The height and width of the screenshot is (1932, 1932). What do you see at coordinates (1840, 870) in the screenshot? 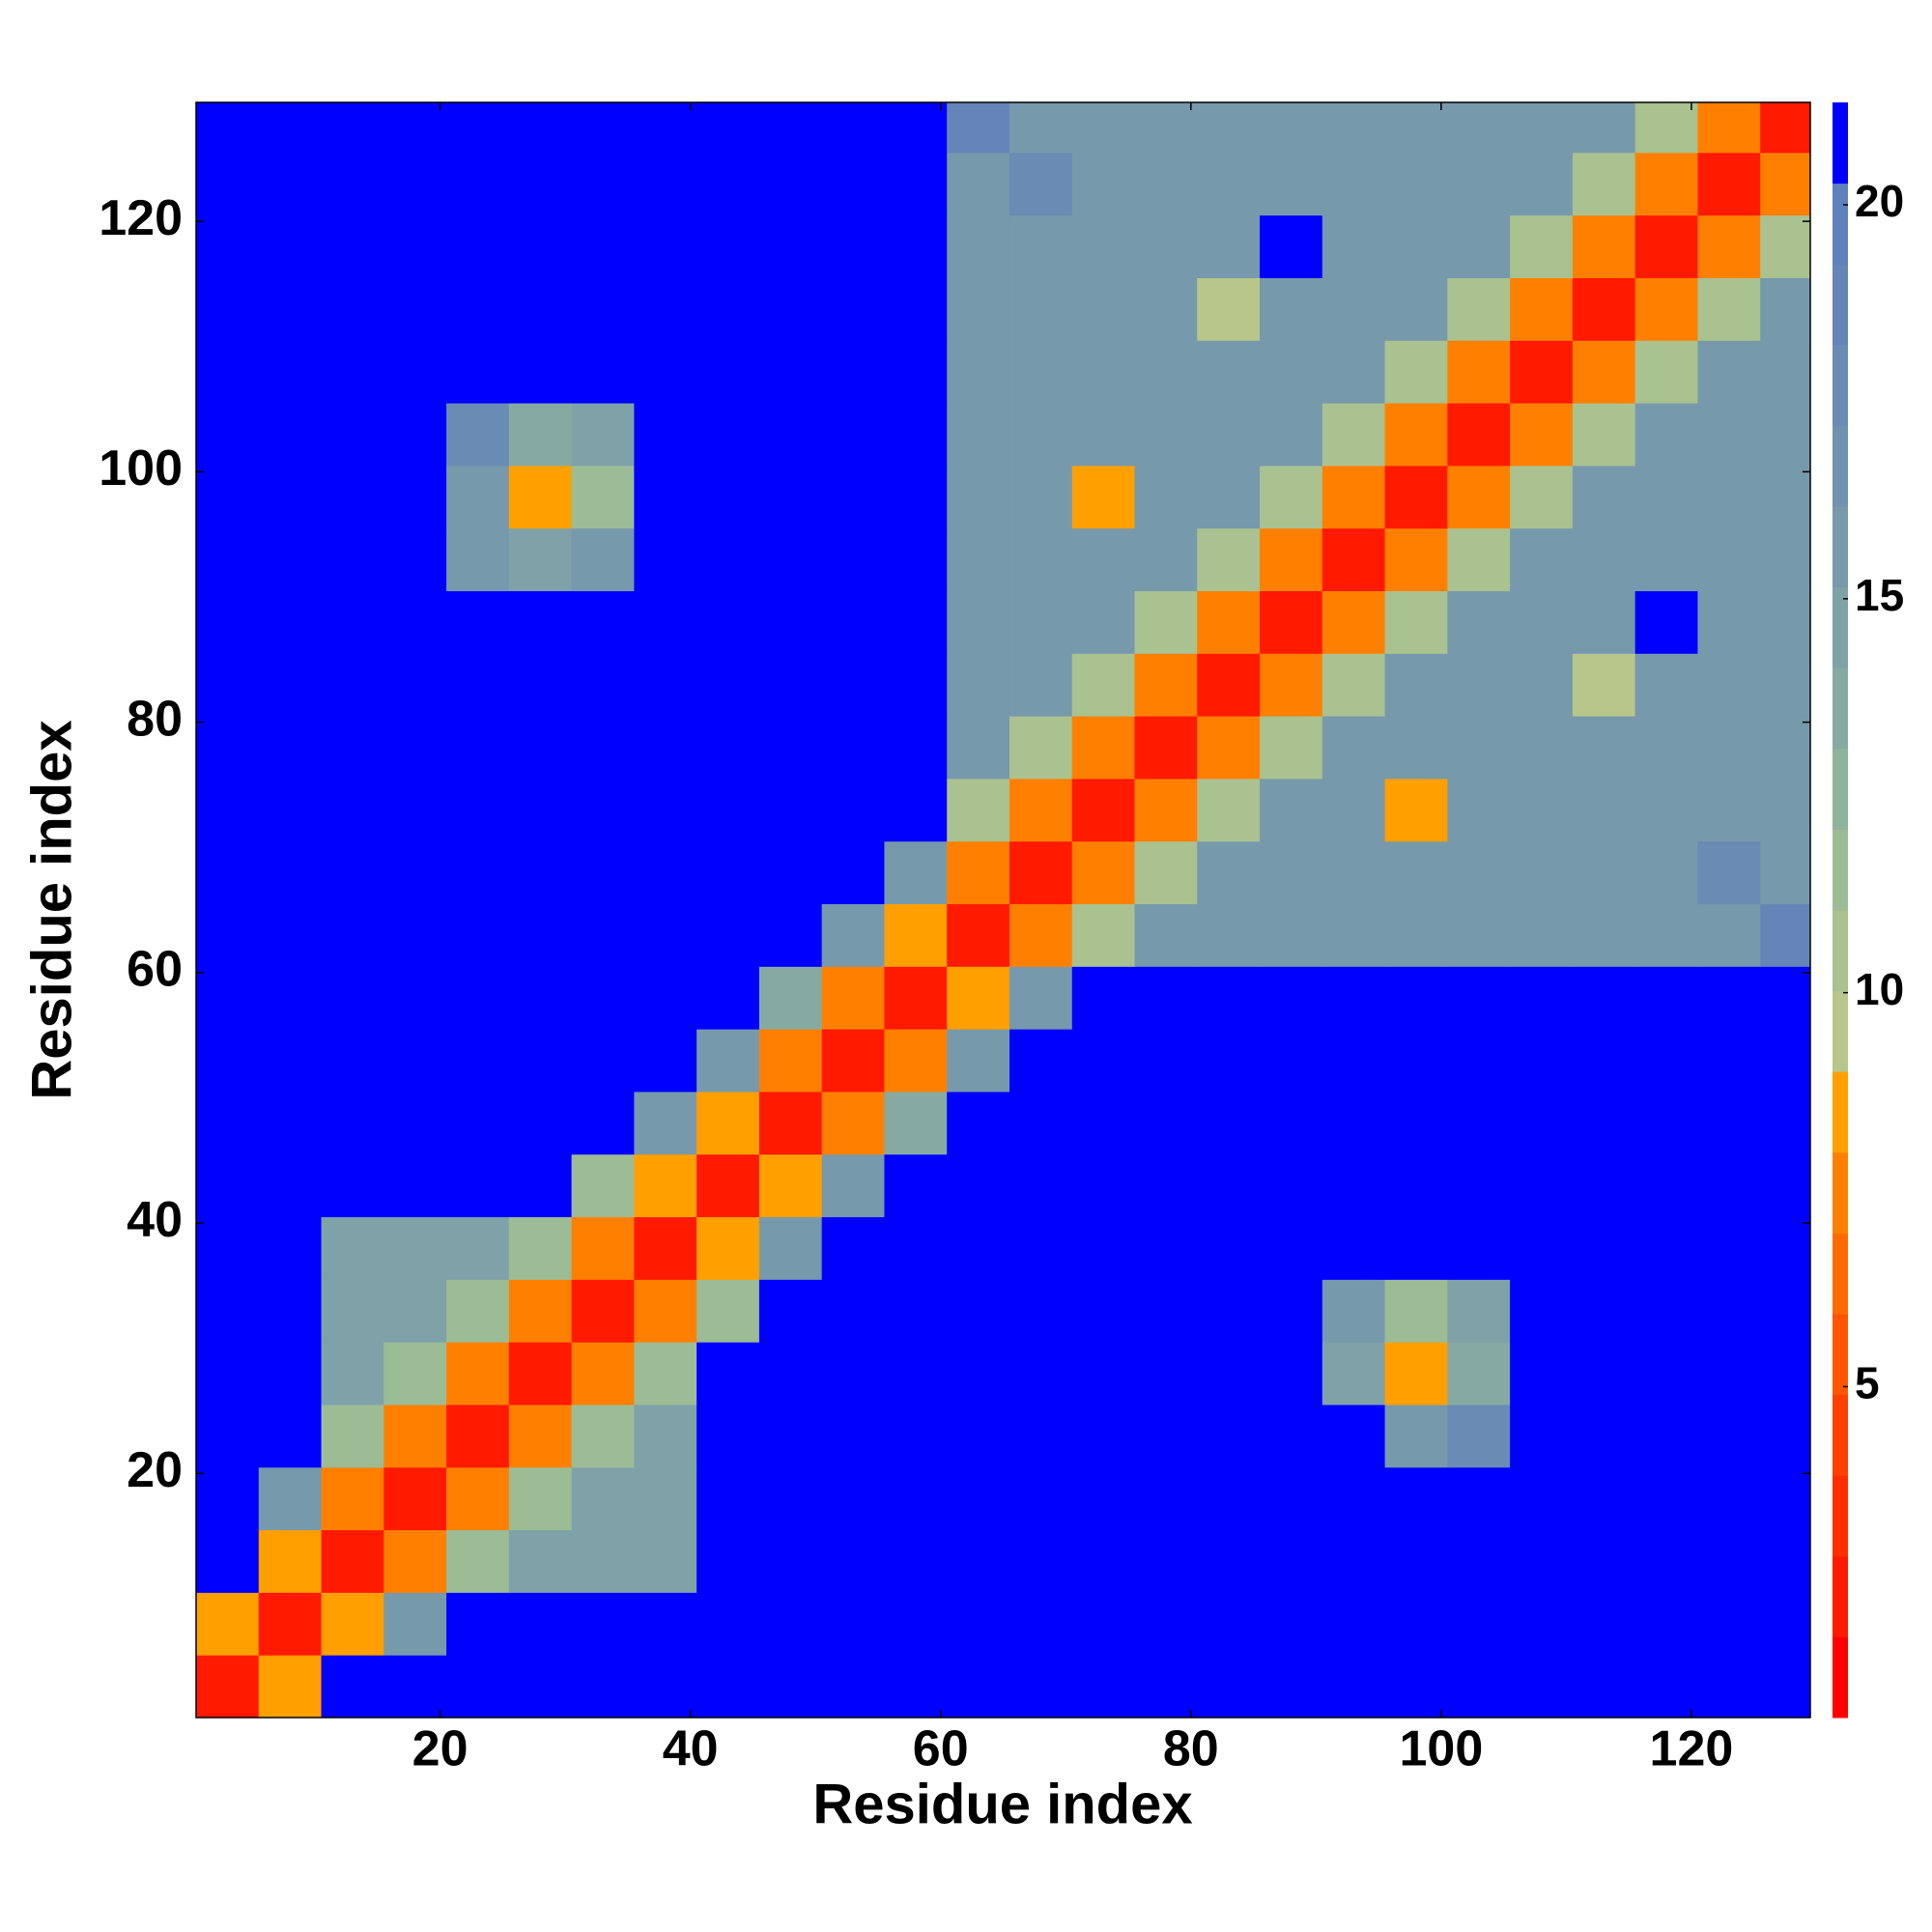
I see `colorbar-band` at bounding box center [1840, 870].